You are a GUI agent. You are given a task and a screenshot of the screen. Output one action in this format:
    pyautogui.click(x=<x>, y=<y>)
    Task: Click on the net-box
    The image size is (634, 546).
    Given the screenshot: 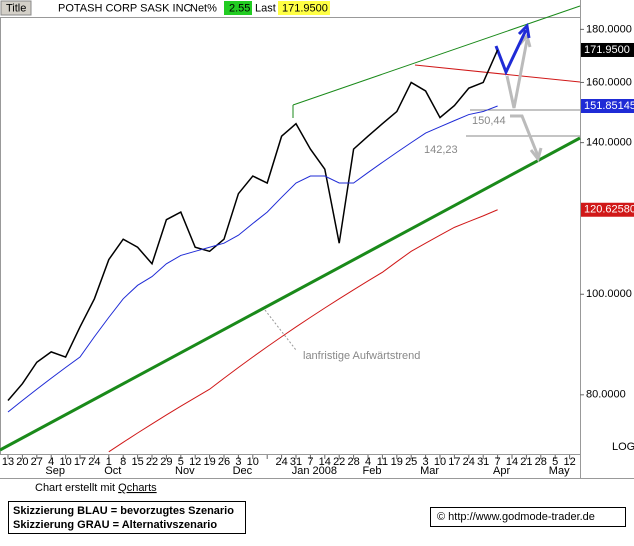 What is the action you would take?
    pyautogui.click(x=238, y=8)
    